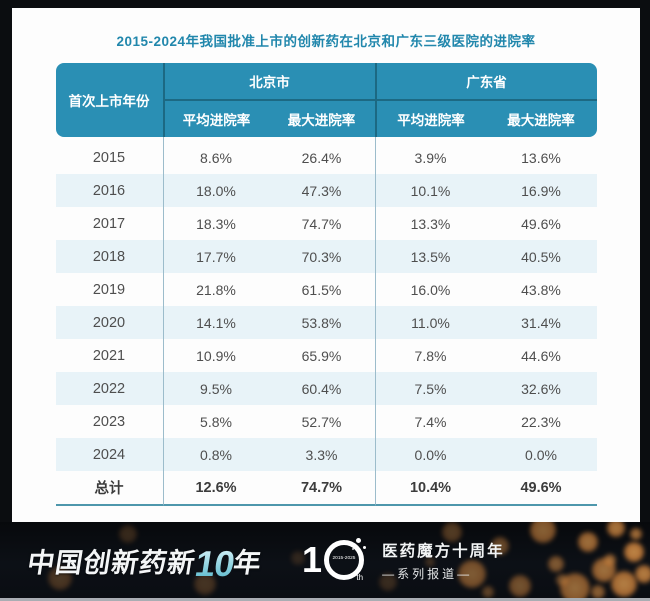  Describe the element at coordinates (215, 289) in the screenshot. I see `value-cell: 21.8%` at that location.